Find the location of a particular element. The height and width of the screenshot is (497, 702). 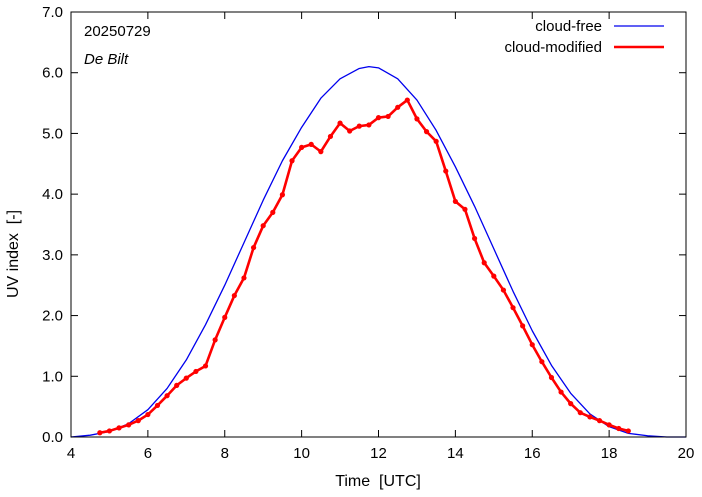

y-tick-label: 3.0 is located at coordinates (52, 255).